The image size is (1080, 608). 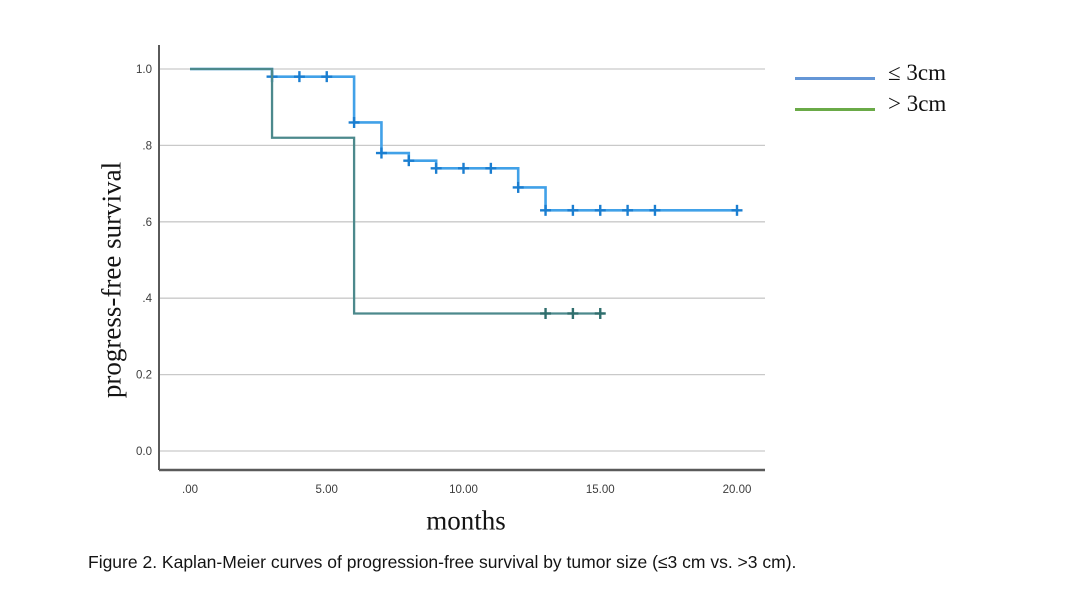 I want to click on x-tick-label: .00, so click(x=190, y=490).